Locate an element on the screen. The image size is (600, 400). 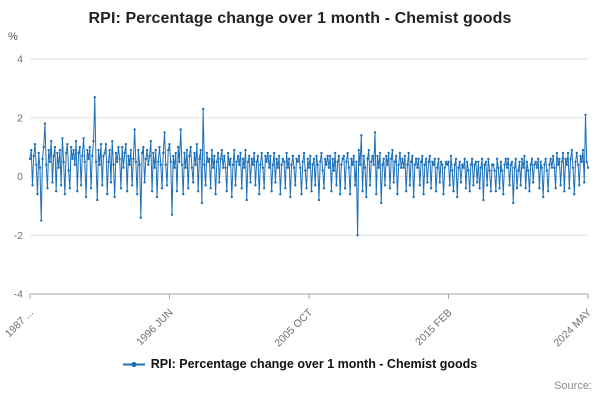
legend-marker-dot is located at coordinates (134, 364).